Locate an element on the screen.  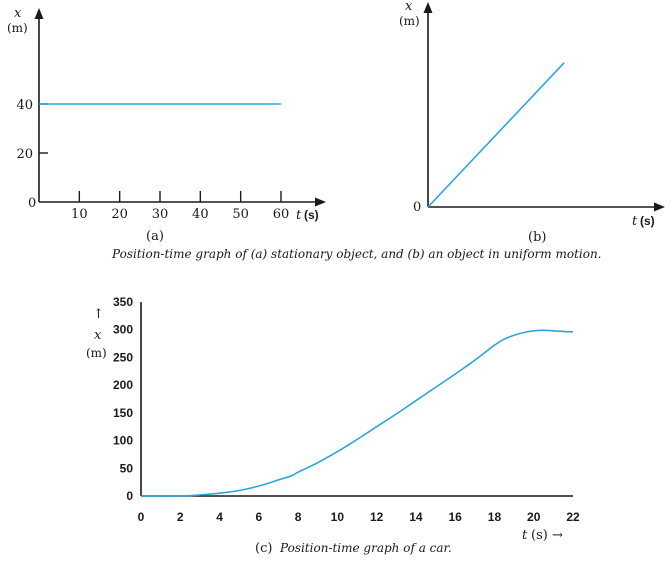
chart-a-x-ticks: 10 20 30 40 50 60 is located at coordinates (180, 206).